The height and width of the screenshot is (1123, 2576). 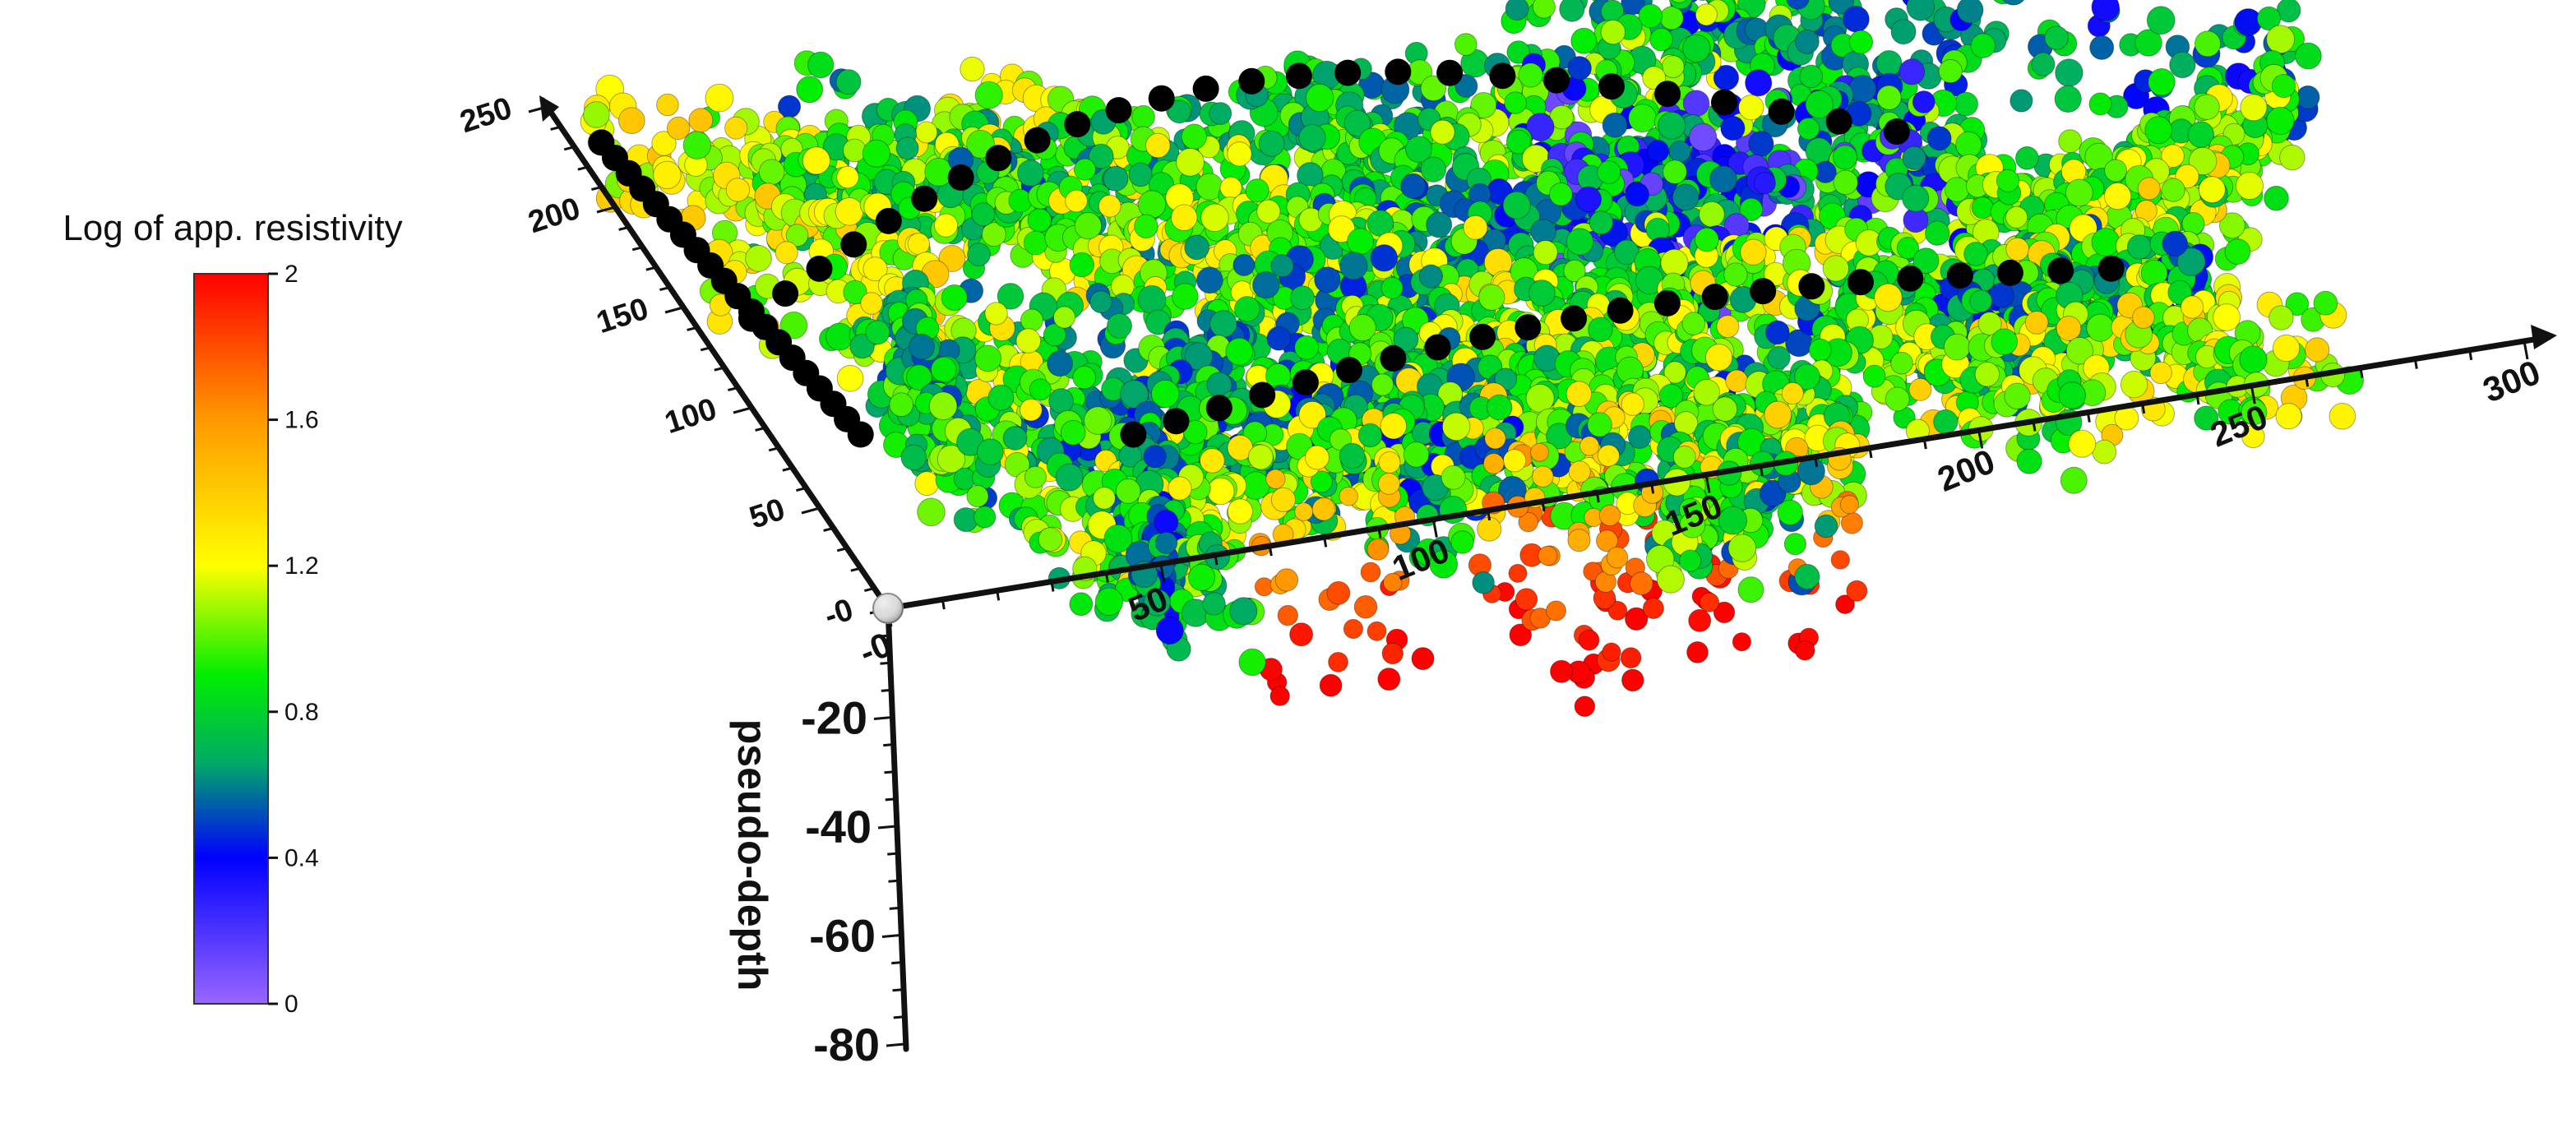 What do you see at coordinates (291, 274) in the screenshot?
I see `colorbar-tick-label: 2` at bounding box center [291, 274].